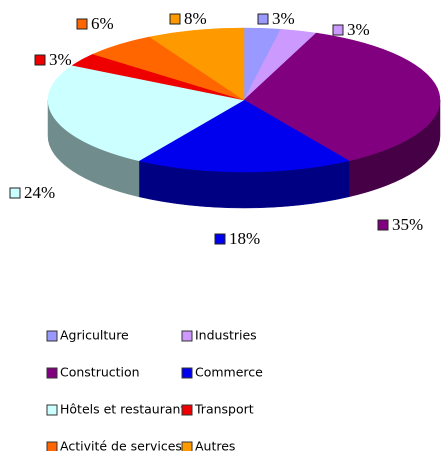  What do you see at coordinates (100, 372) in the screenshot?
I see `legend-label: Construction` at bounding box center [100, 372].